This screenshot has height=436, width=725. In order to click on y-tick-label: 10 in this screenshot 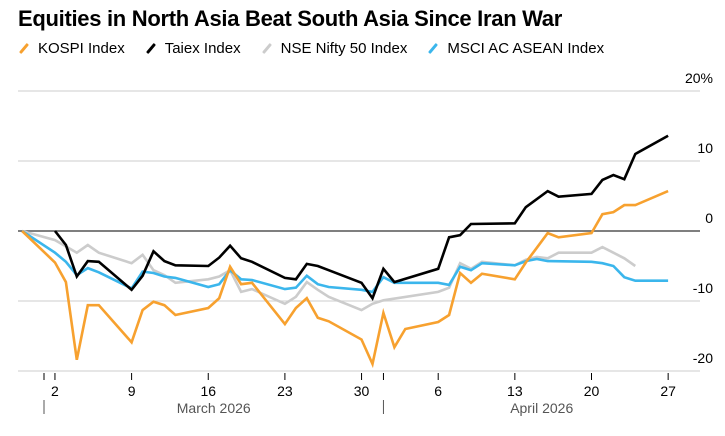, I will do `click(705, 148)`.